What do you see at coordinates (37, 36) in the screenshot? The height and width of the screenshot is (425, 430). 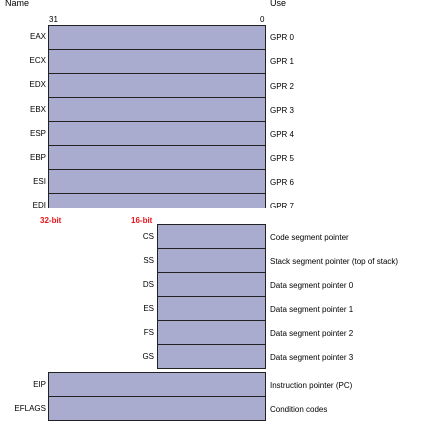 I see `register-name: EAX` at bounding box center [37, 36].